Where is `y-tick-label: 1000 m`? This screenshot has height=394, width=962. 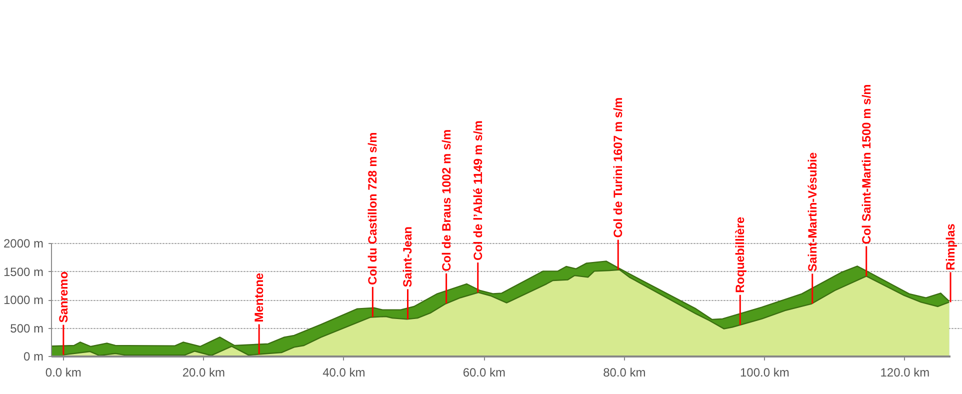 y-tick-label: 1000 m is located at coordinates (23, 300).